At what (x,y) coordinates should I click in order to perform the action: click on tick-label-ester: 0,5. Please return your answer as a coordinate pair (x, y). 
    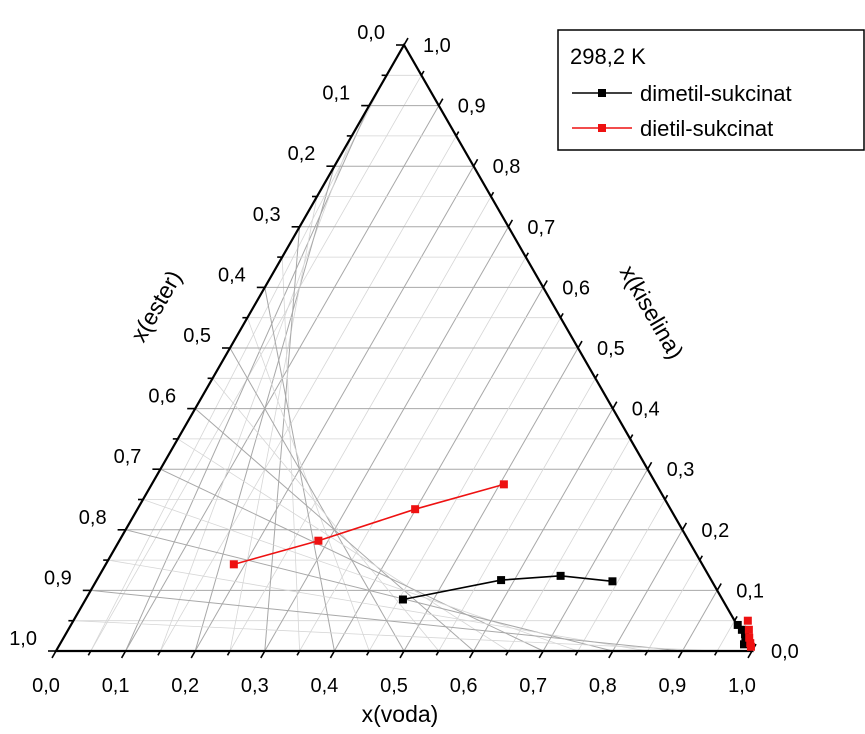
    Looking at the image, I should click on (197, 336).